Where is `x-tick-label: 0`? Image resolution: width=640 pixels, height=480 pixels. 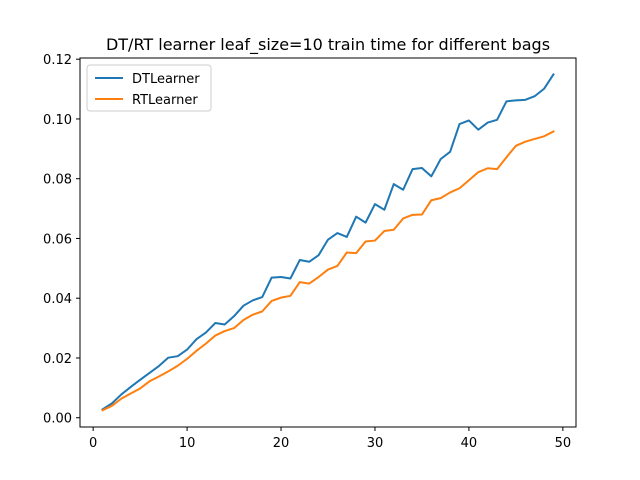
x-tick-label: 0 is located at coordinates (93, 443).